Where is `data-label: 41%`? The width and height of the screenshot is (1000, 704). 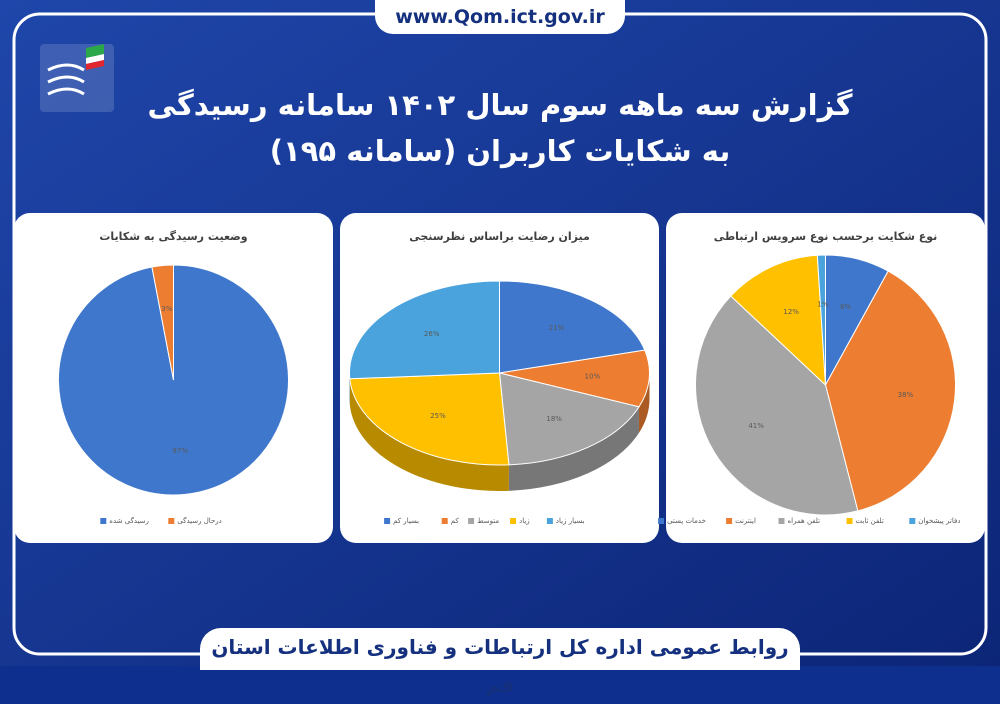 data-label: 41% is located at coordinates (756, 426).